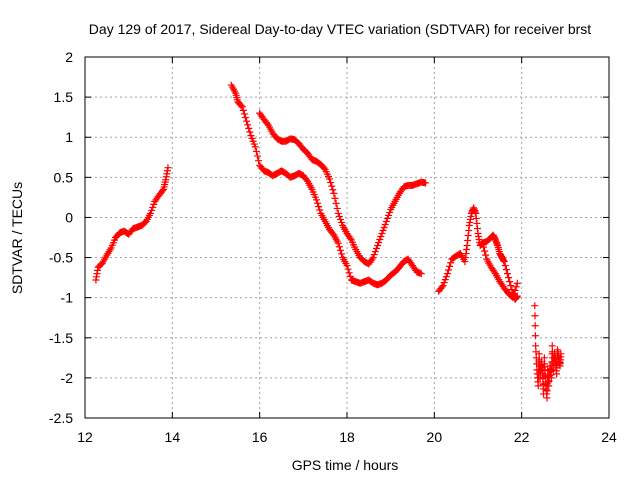  I want to click on x-axis-title: GPS time / hours, so click(345, 465).